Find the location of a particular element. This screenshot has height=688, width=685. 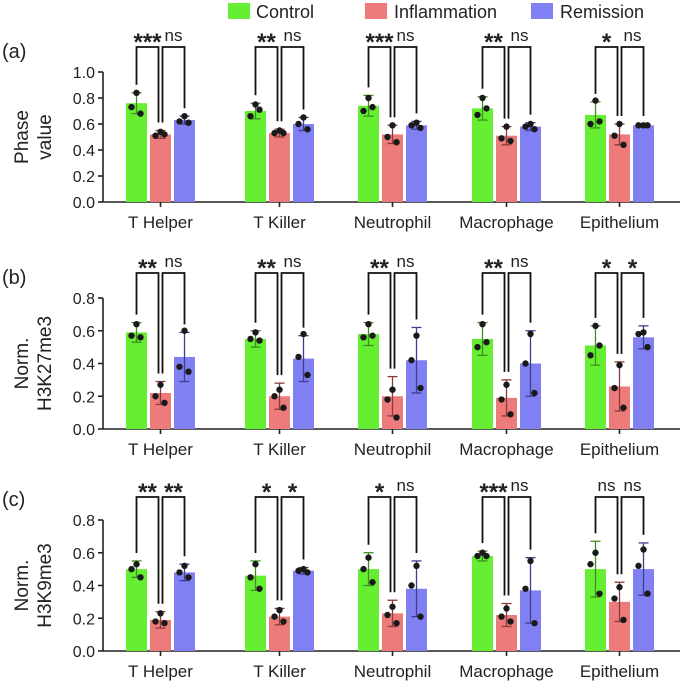

y-axis-label-line1: Phase is located at coordinates (22, 137).